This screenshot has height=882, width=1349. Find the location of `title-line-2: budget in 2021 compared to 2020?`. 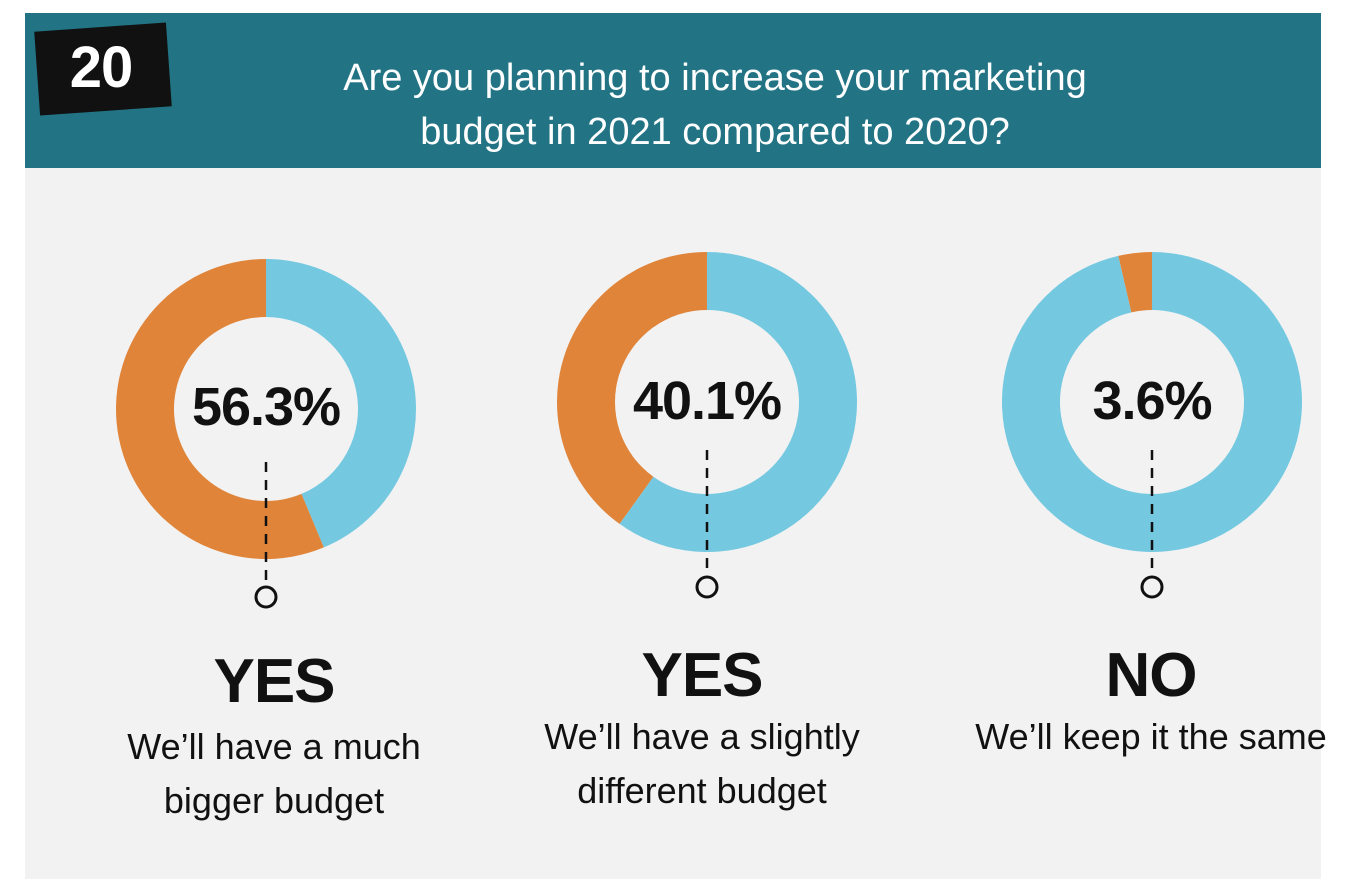

title-line-2: budget in 2021 compared to 2020? is located at coordinates (715, 132).